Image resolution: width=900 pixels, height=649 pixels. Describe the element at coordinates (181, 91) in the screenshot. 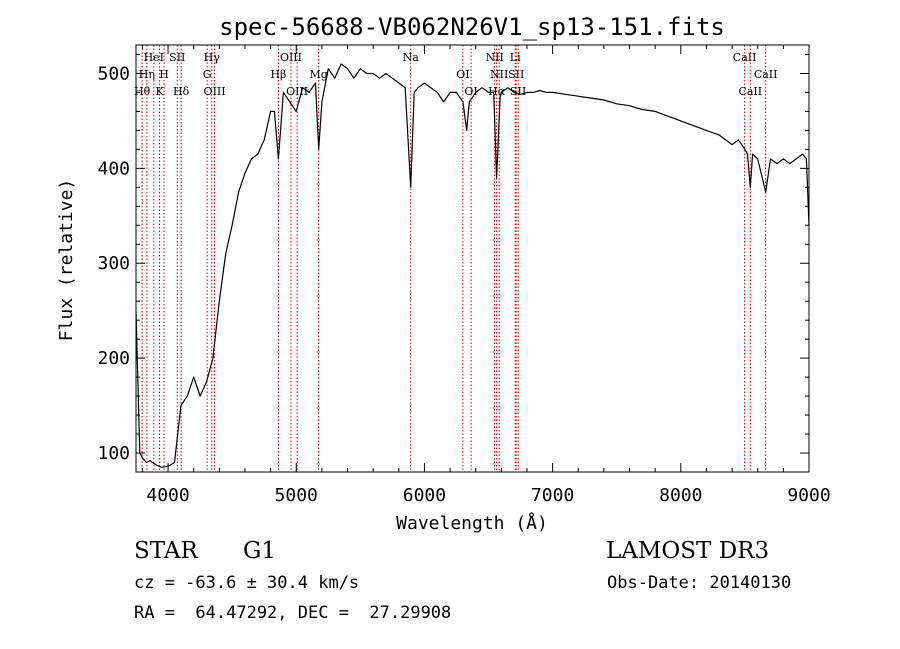

I see `line-marker-label: Hδ` at that location.